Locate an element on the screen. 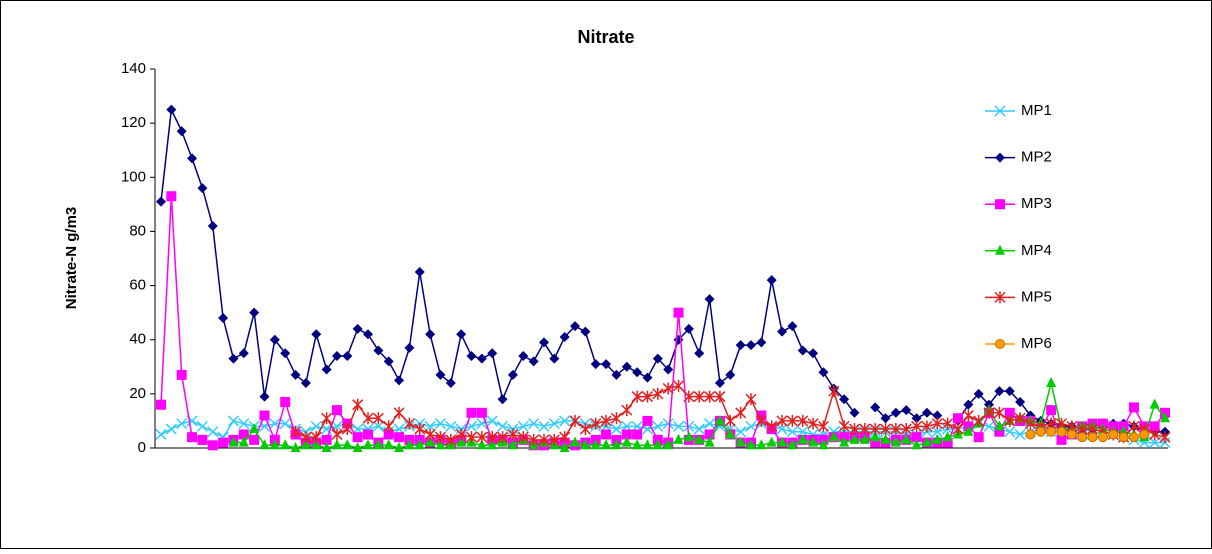 This screenshot has width=1212, height=554. y-tick-label: 80 is located at coordinates (137, 230).